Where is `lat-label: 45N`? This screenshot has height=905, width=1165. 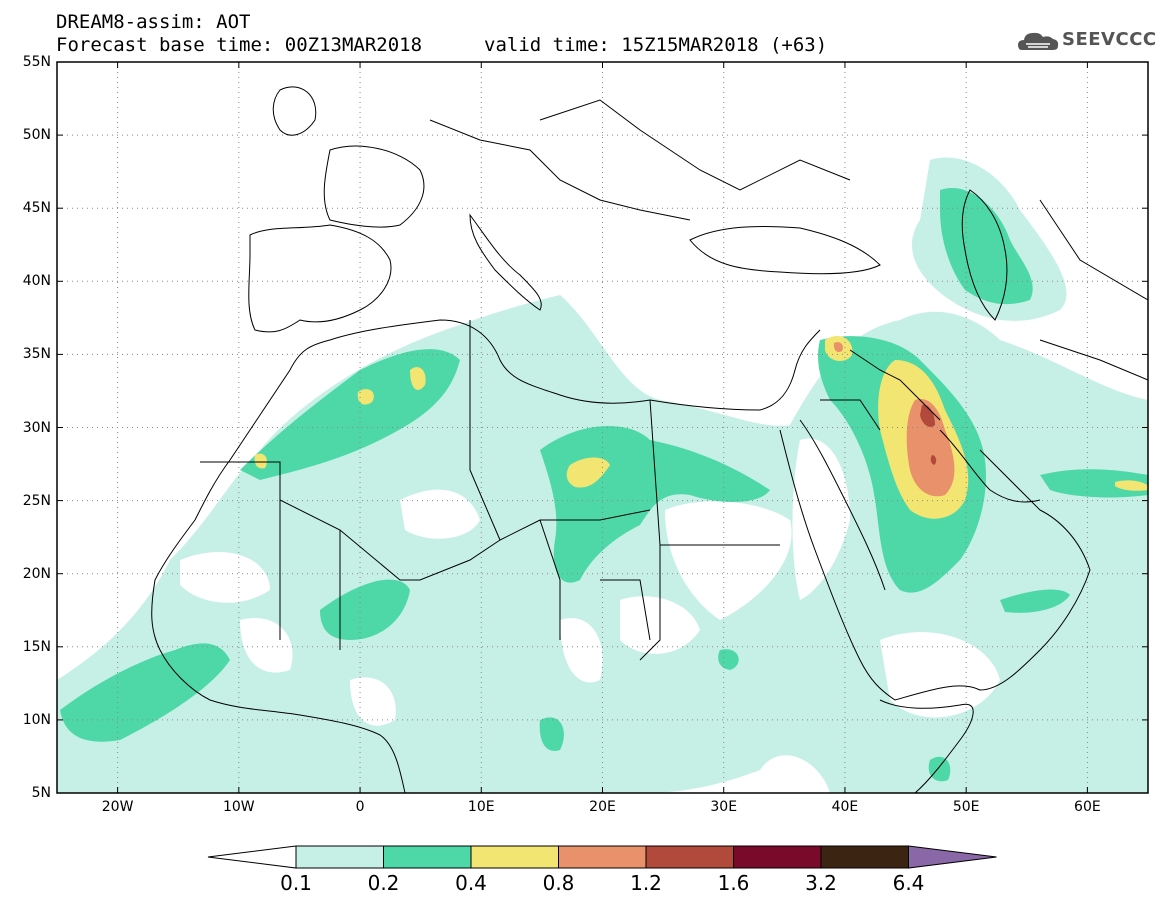 lat-label: 45N is located at coordinates (36, 208).